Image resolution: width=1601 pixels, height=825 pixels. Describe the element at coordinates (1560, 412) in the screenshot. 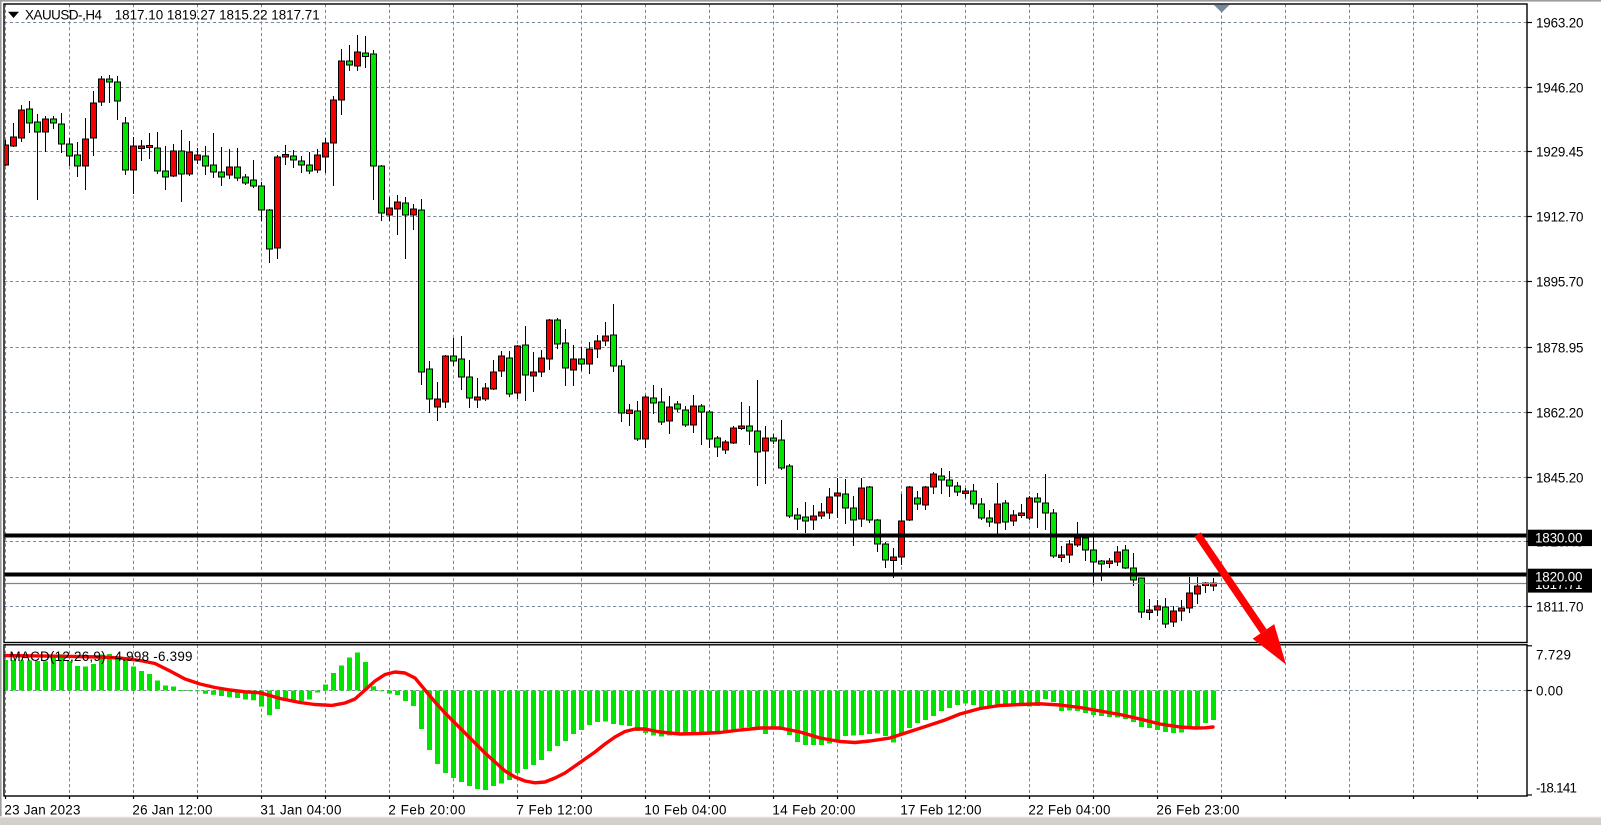

I see `svg-text: 1862.20` at that location.